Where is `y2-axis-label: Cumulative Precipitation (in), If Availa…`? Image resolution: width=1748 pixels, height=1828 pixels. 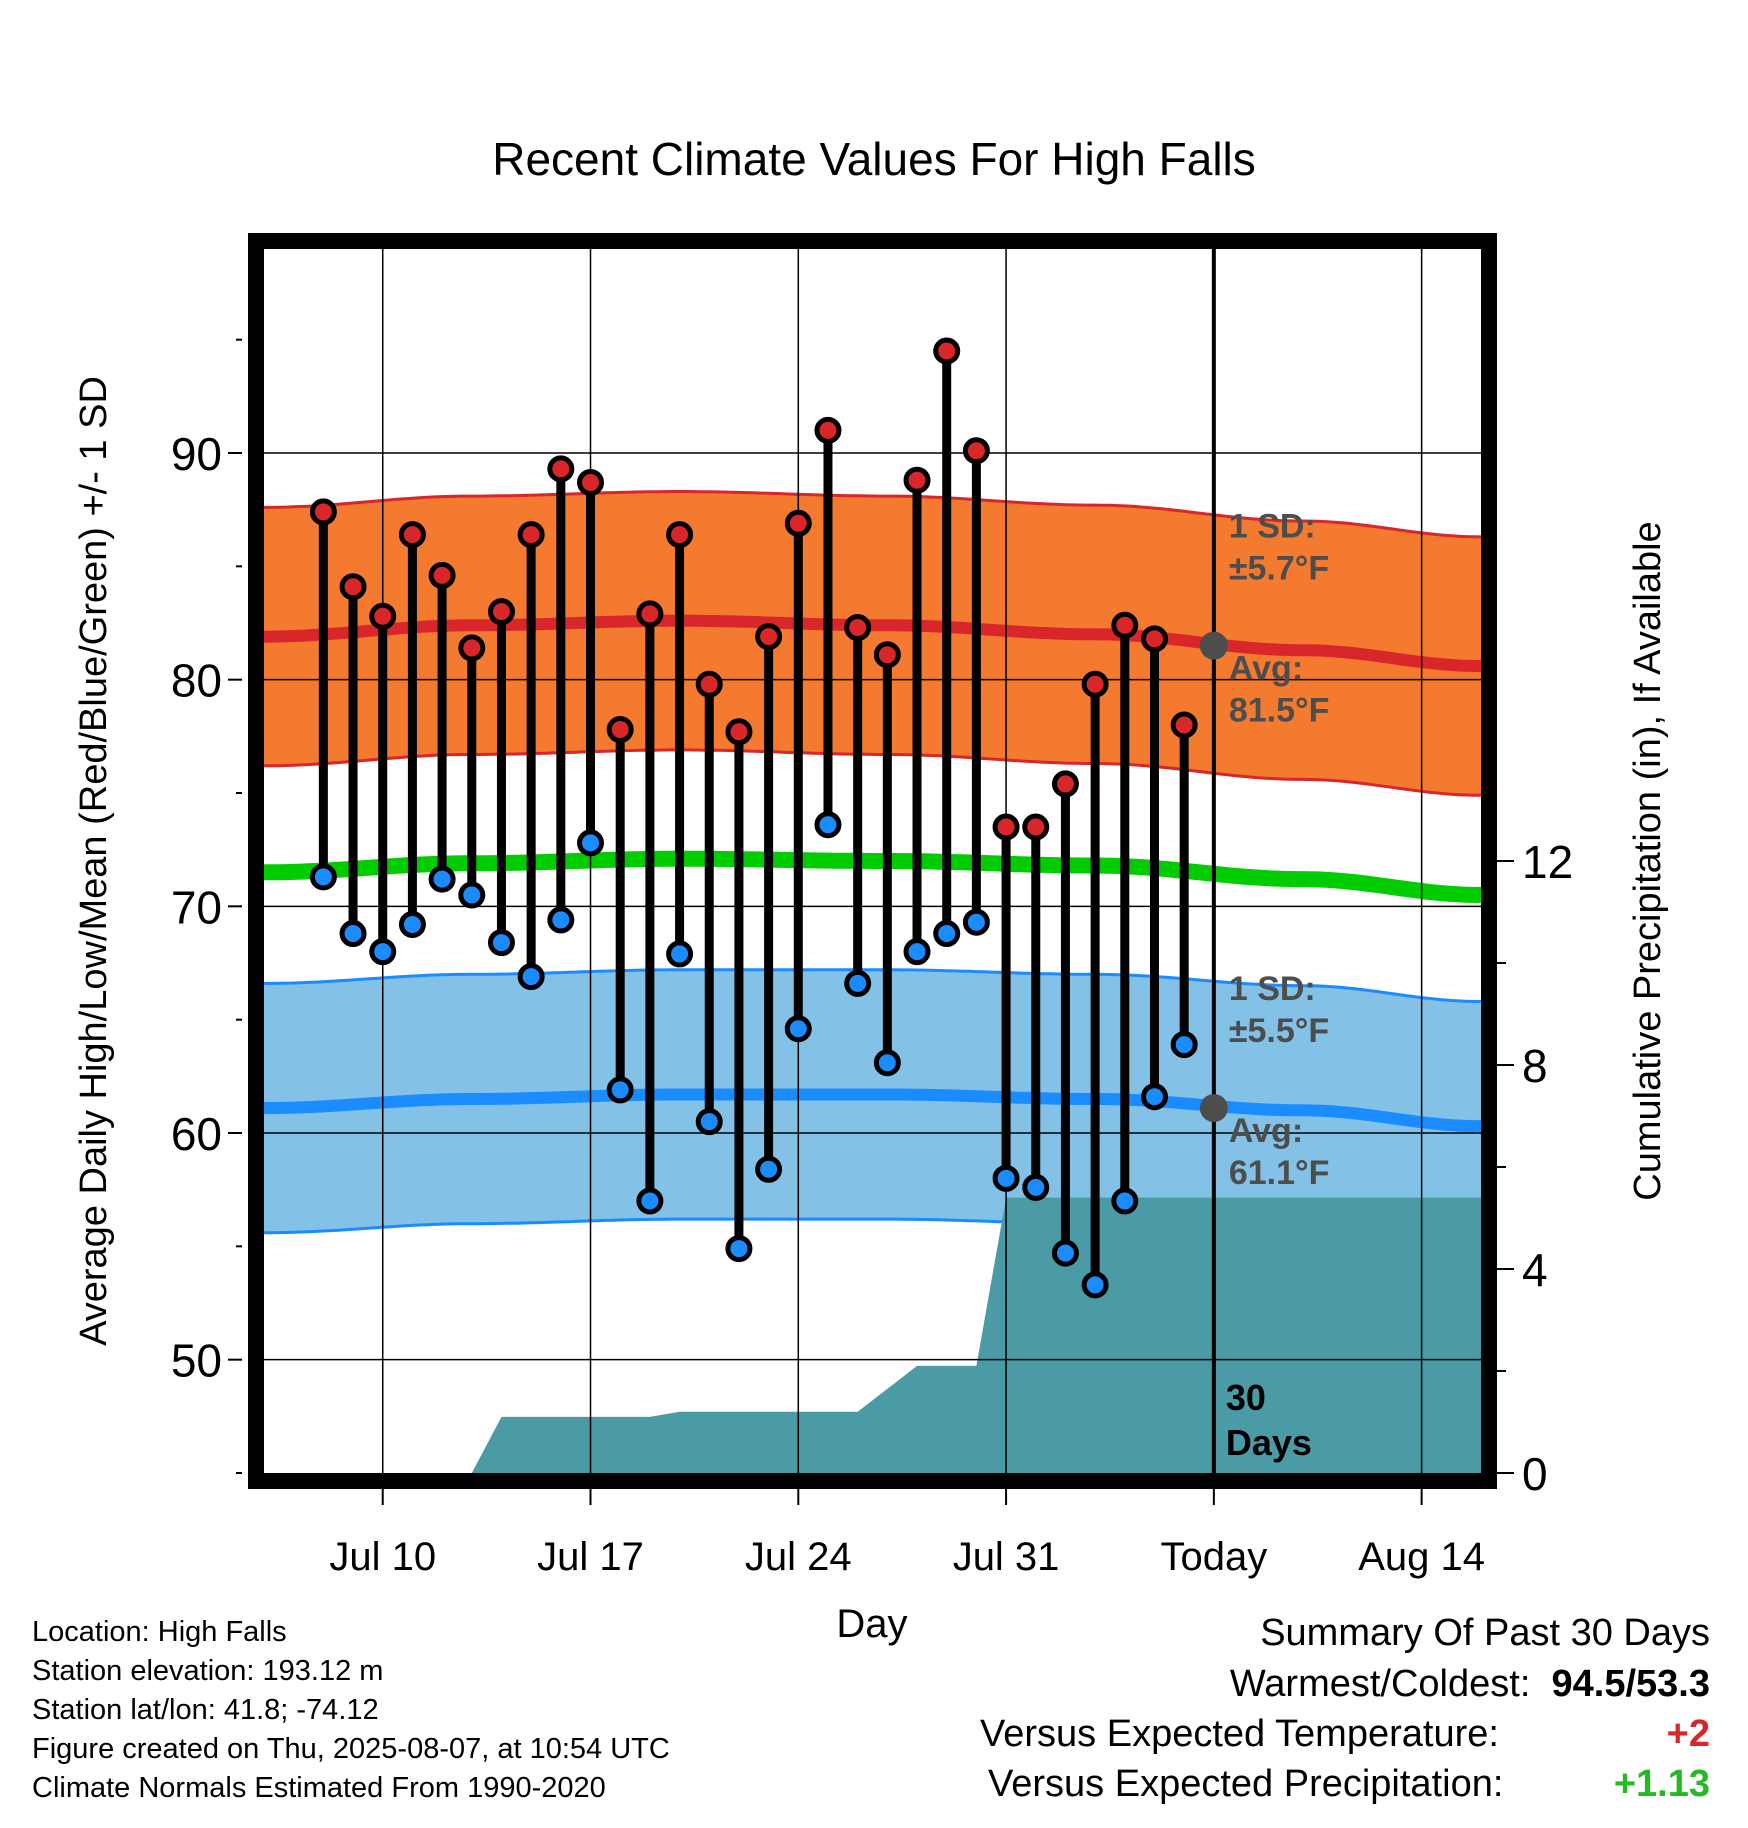 y2-axis-label: Cumulative Precipitation (in), If Availa… is located at coordinates (1648, 860).